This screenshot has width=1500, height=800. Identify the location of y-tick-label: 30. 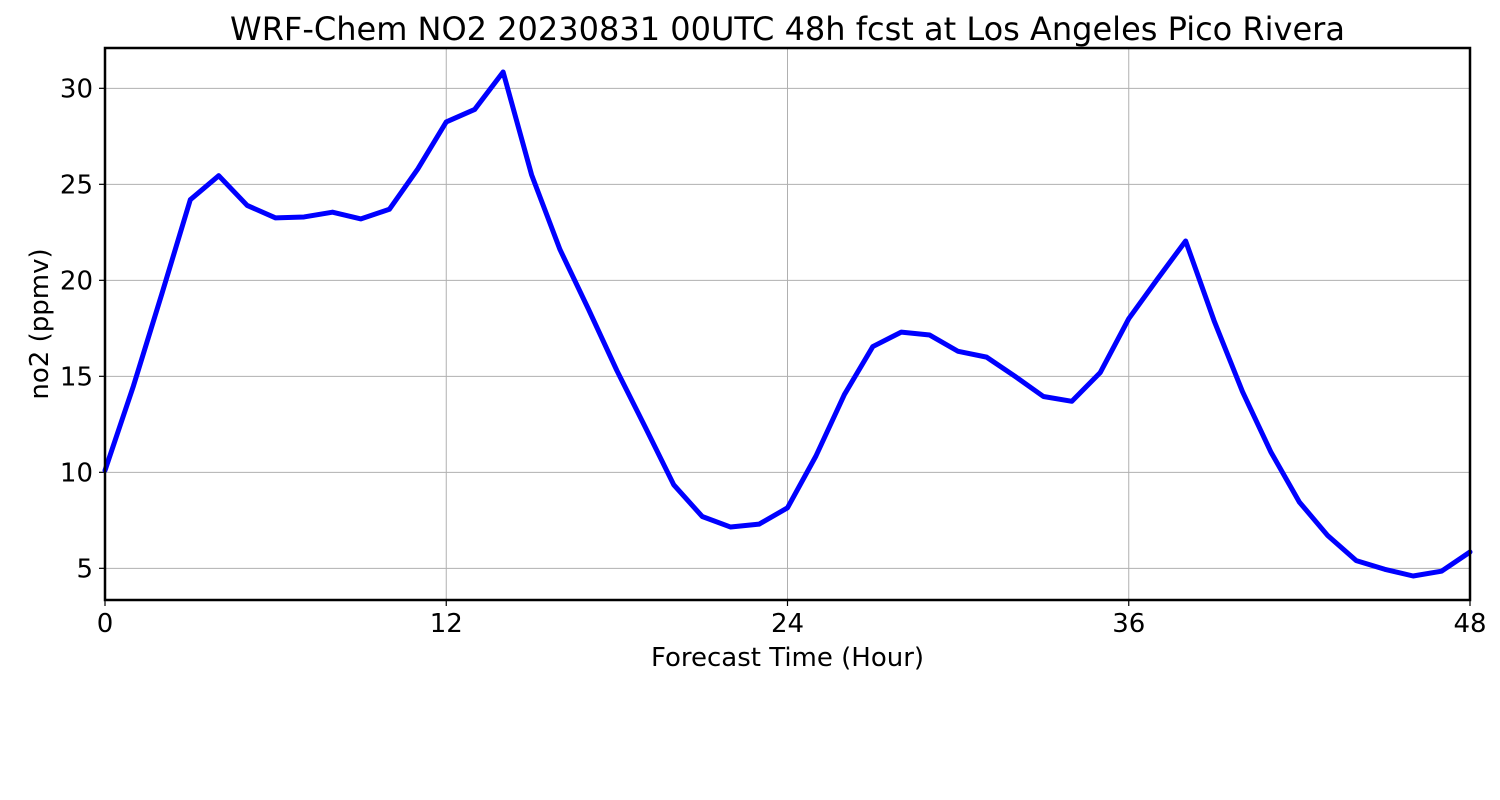
(76, 89).